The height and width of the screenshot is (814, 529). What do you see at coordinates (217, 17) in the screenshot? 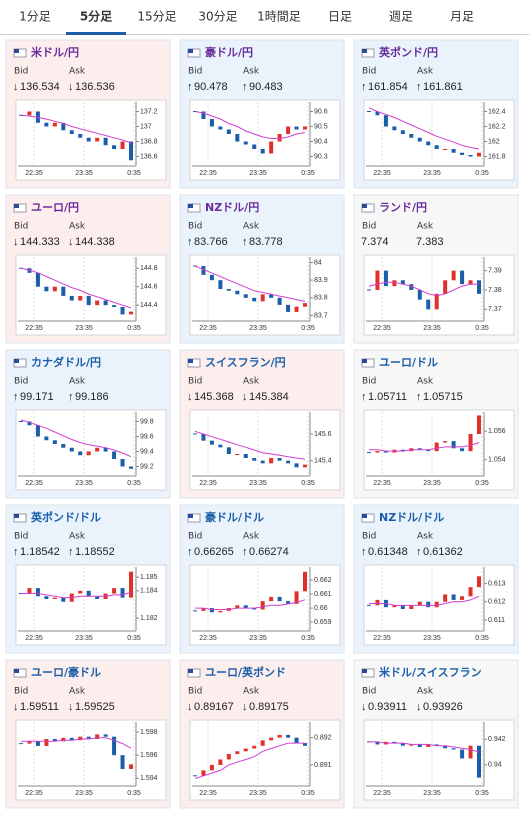
I see `tab: 30分足` at bounding box center [217, 17].